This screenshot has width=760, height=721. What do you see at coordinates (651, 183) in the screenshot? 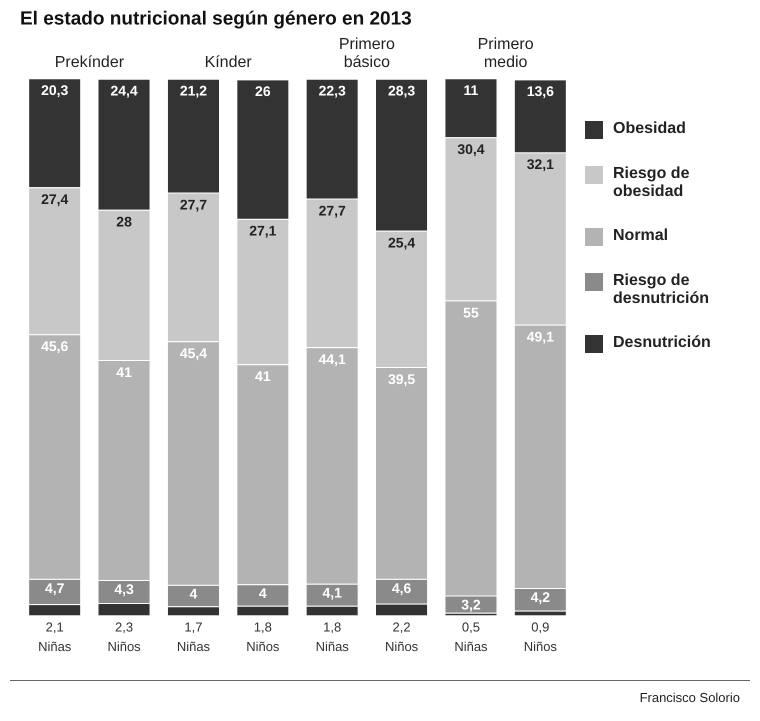
I see `legend-label: Riesgo de obesidad` at bounding box center [651, 183].